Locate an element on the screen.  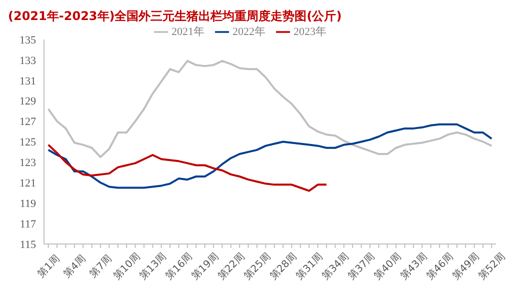
y-tick-label: 133 is located at coordinates (28, 60).